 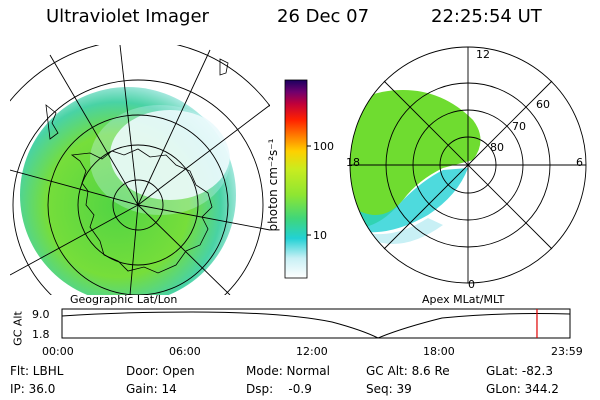 What do you see at coordinates (41, 314) in the screenshot?
I see `alt-ytick-high: 9.0` at bounding box center [41, 314].